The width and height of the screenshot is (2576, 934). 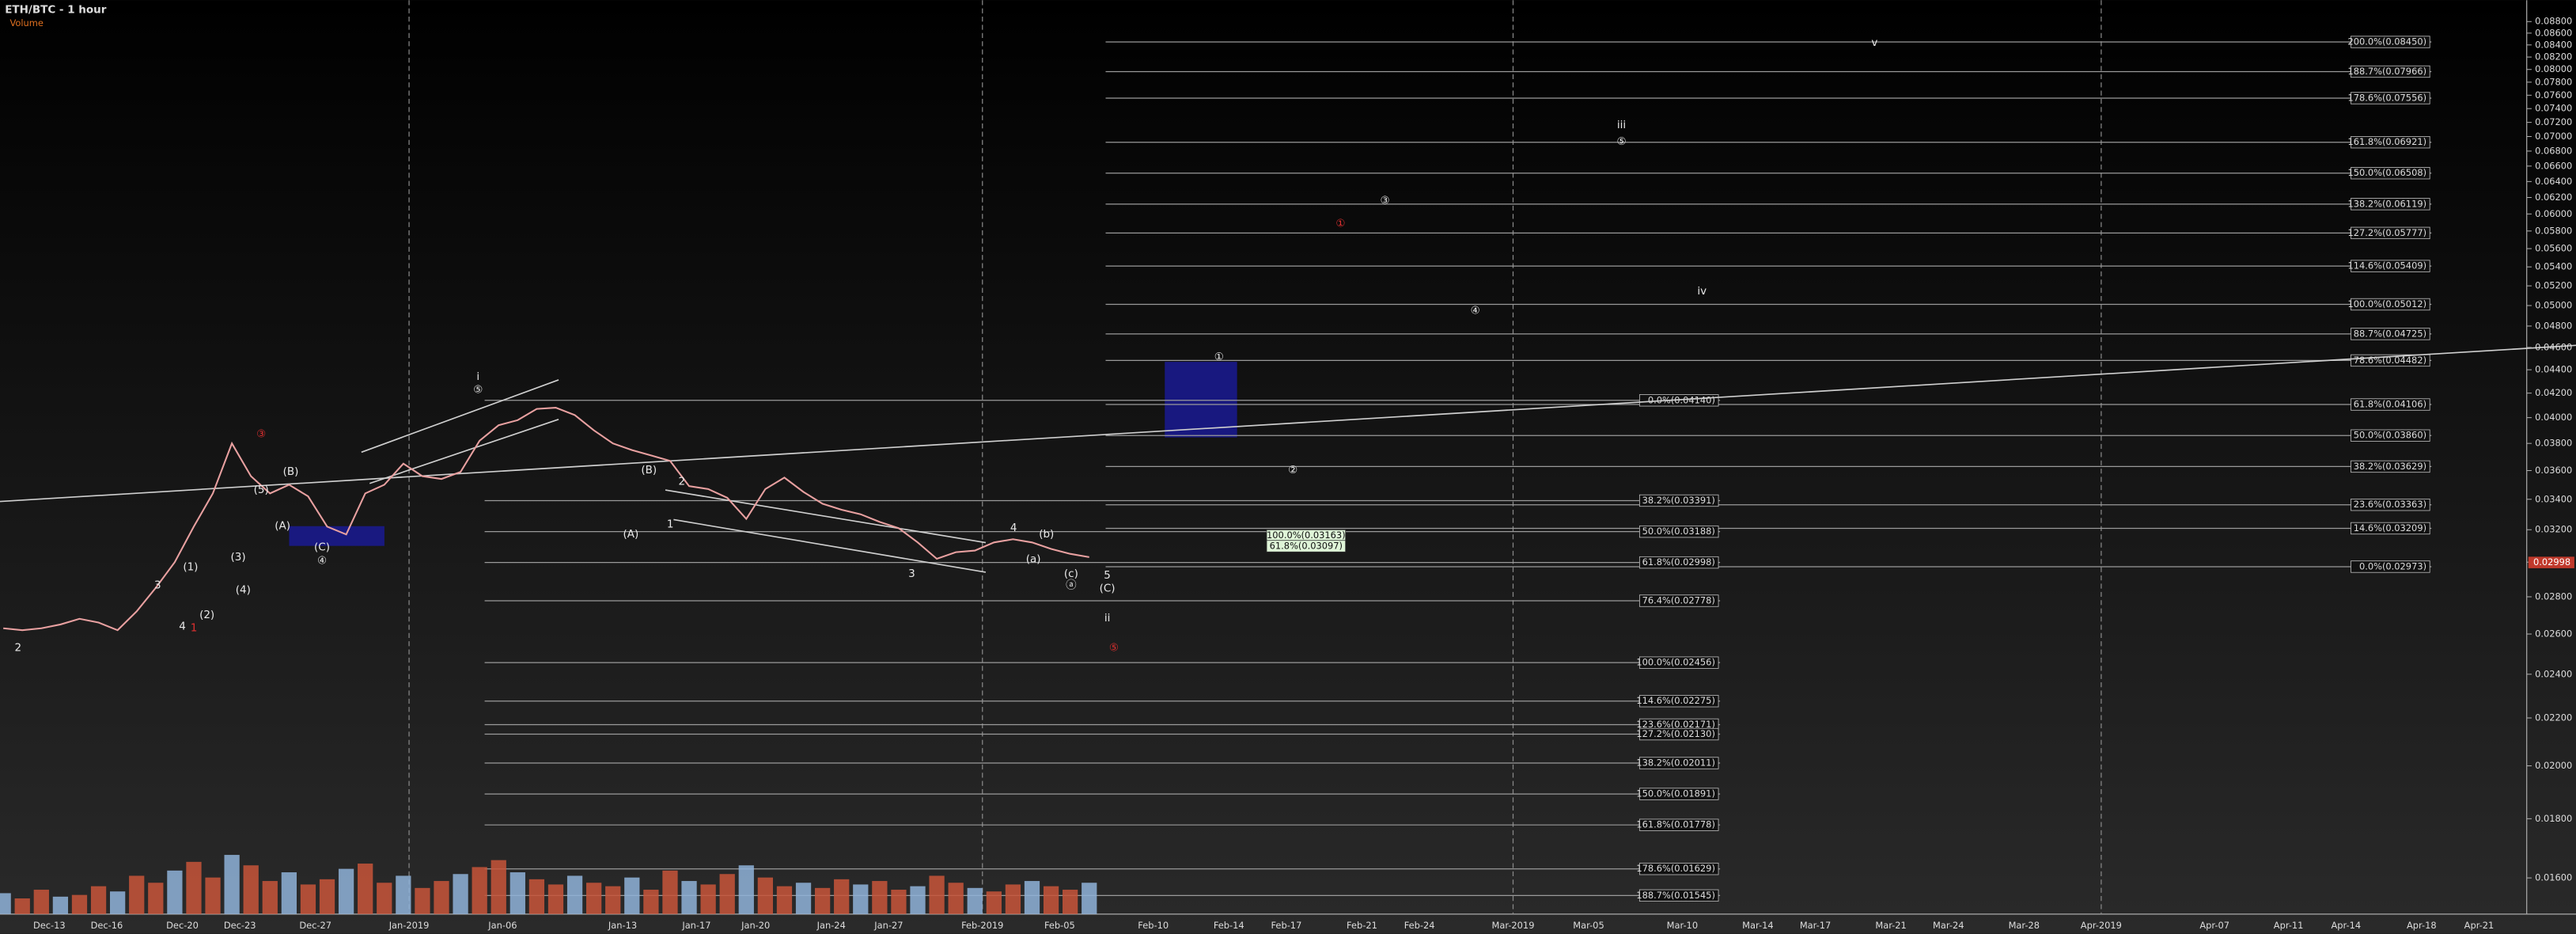 What do you see at coordinates (1815, 925) in the screenshot?
I see `x-tick-label: Mar-17` at bounding box center [1815, 925].